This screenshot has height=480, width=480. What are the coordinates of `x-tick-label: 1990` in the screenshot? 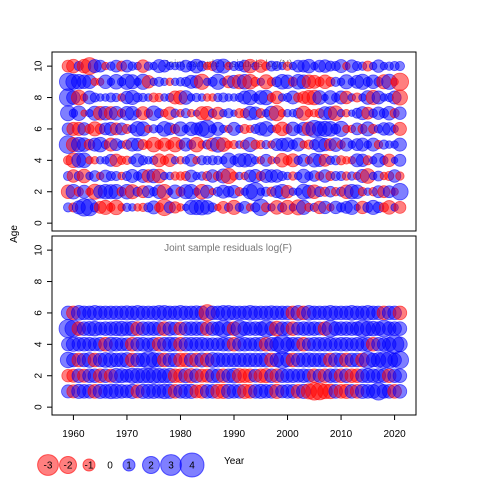 It's located at (234, 434).